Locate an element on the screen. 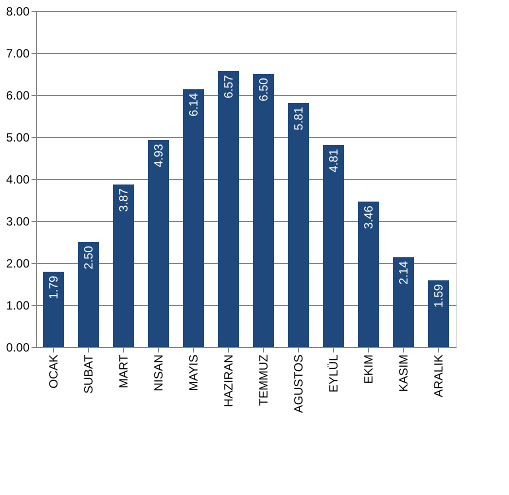 This screenshot has width=509, height=495. x-tick-label: MAYIS is located at coordinates (193, 372).